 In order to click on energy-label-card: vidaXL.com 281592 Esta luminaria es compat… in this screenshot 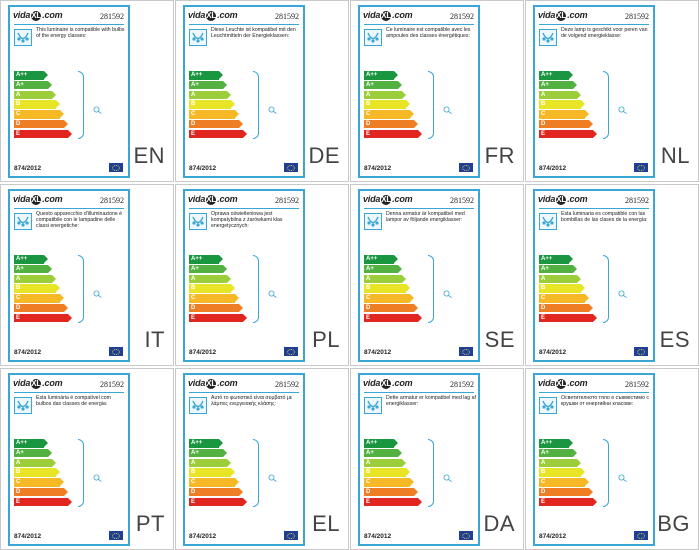, I will do `click(594, 275)`.